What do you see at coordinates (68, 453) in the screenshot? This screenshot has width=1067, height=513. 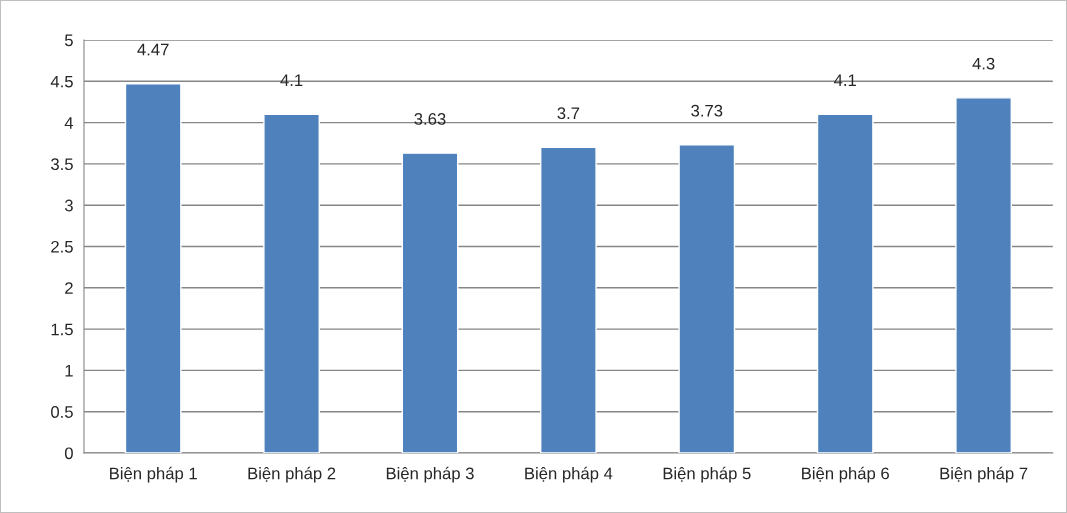 I see `y-tick-label: 0` at bounding box center [68, 453].